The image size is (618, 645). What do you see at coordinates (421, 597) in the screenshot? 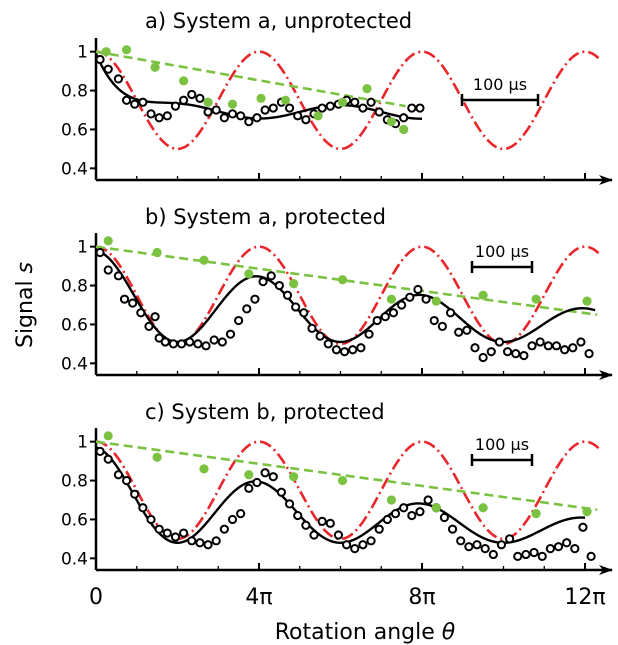
I see `x-tick-label-8pi: 8π` at bounding box center [421, 597].